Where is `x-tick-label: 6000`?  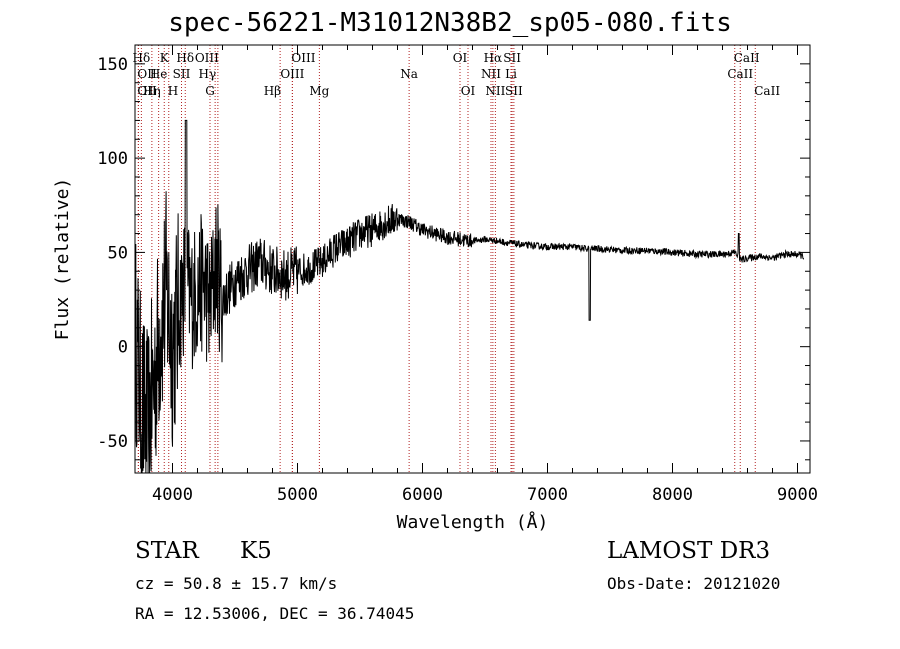 x-tick-label: 6000 is located at coordinates (422, 495).